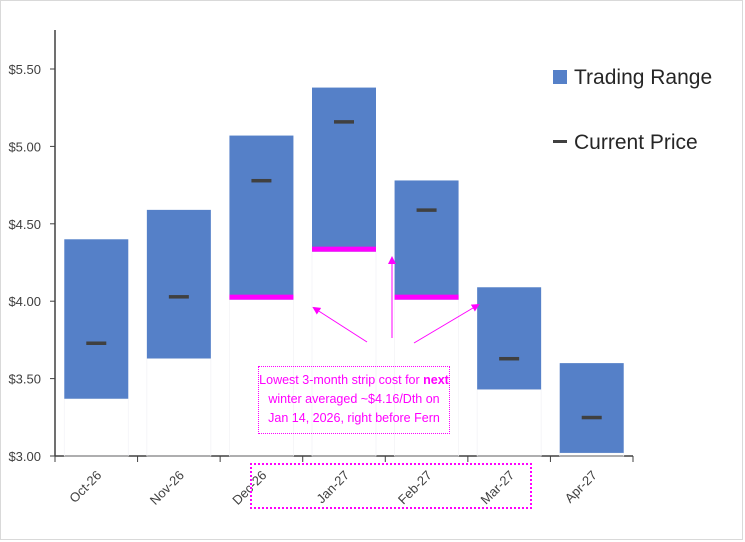  I want to click on legend-label-trading-range: Trading Range, so click(643, 77).